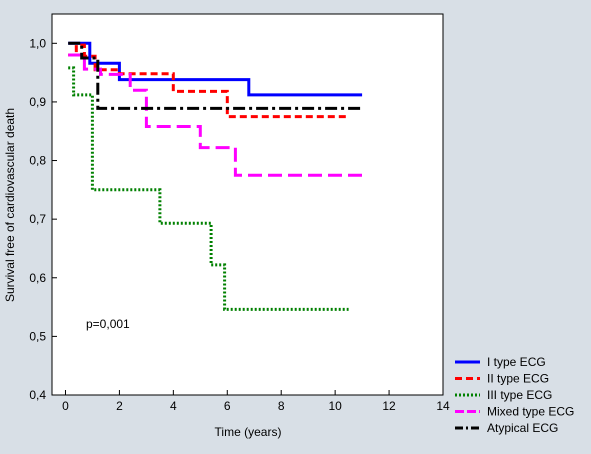 The height and width of the screenshot is (454, 591). What do you see at coordinates (227, 406) in the screenshot?
I see `x-tick-label: 6` at bounding box center [227, 406].